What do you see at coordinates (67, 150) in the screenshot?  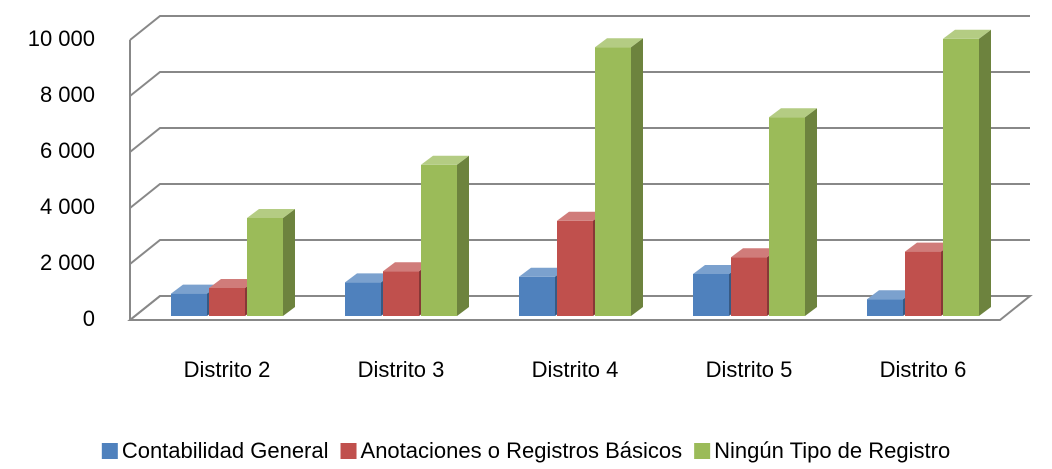 I see `y-tick-label: 6 000` at bounding box center [67, 150].